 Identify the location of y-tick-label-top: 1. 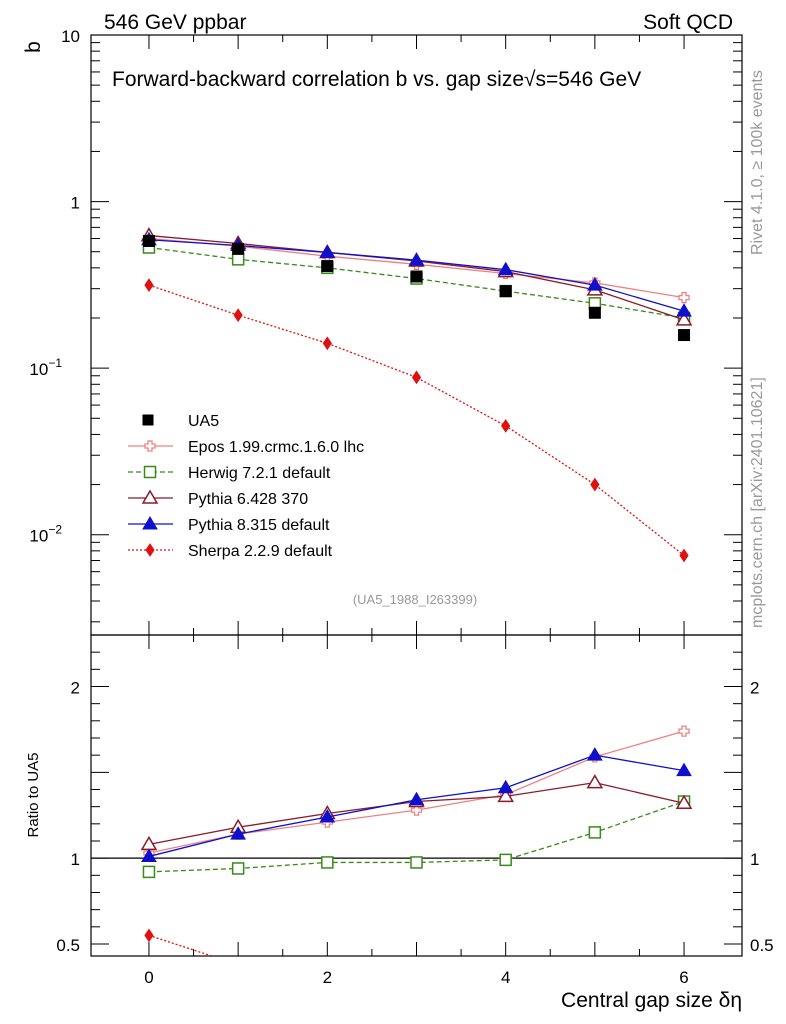
(75, 203).